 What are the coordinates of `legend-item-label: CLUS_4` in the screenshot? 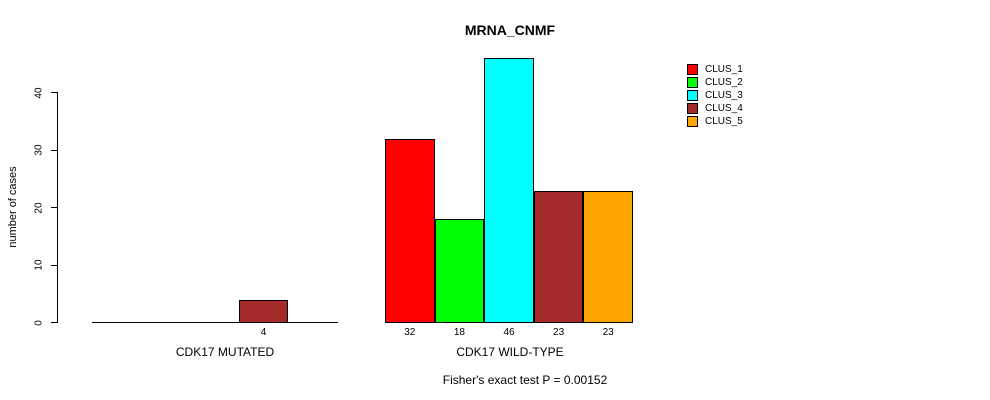 It's located at (724, 108).